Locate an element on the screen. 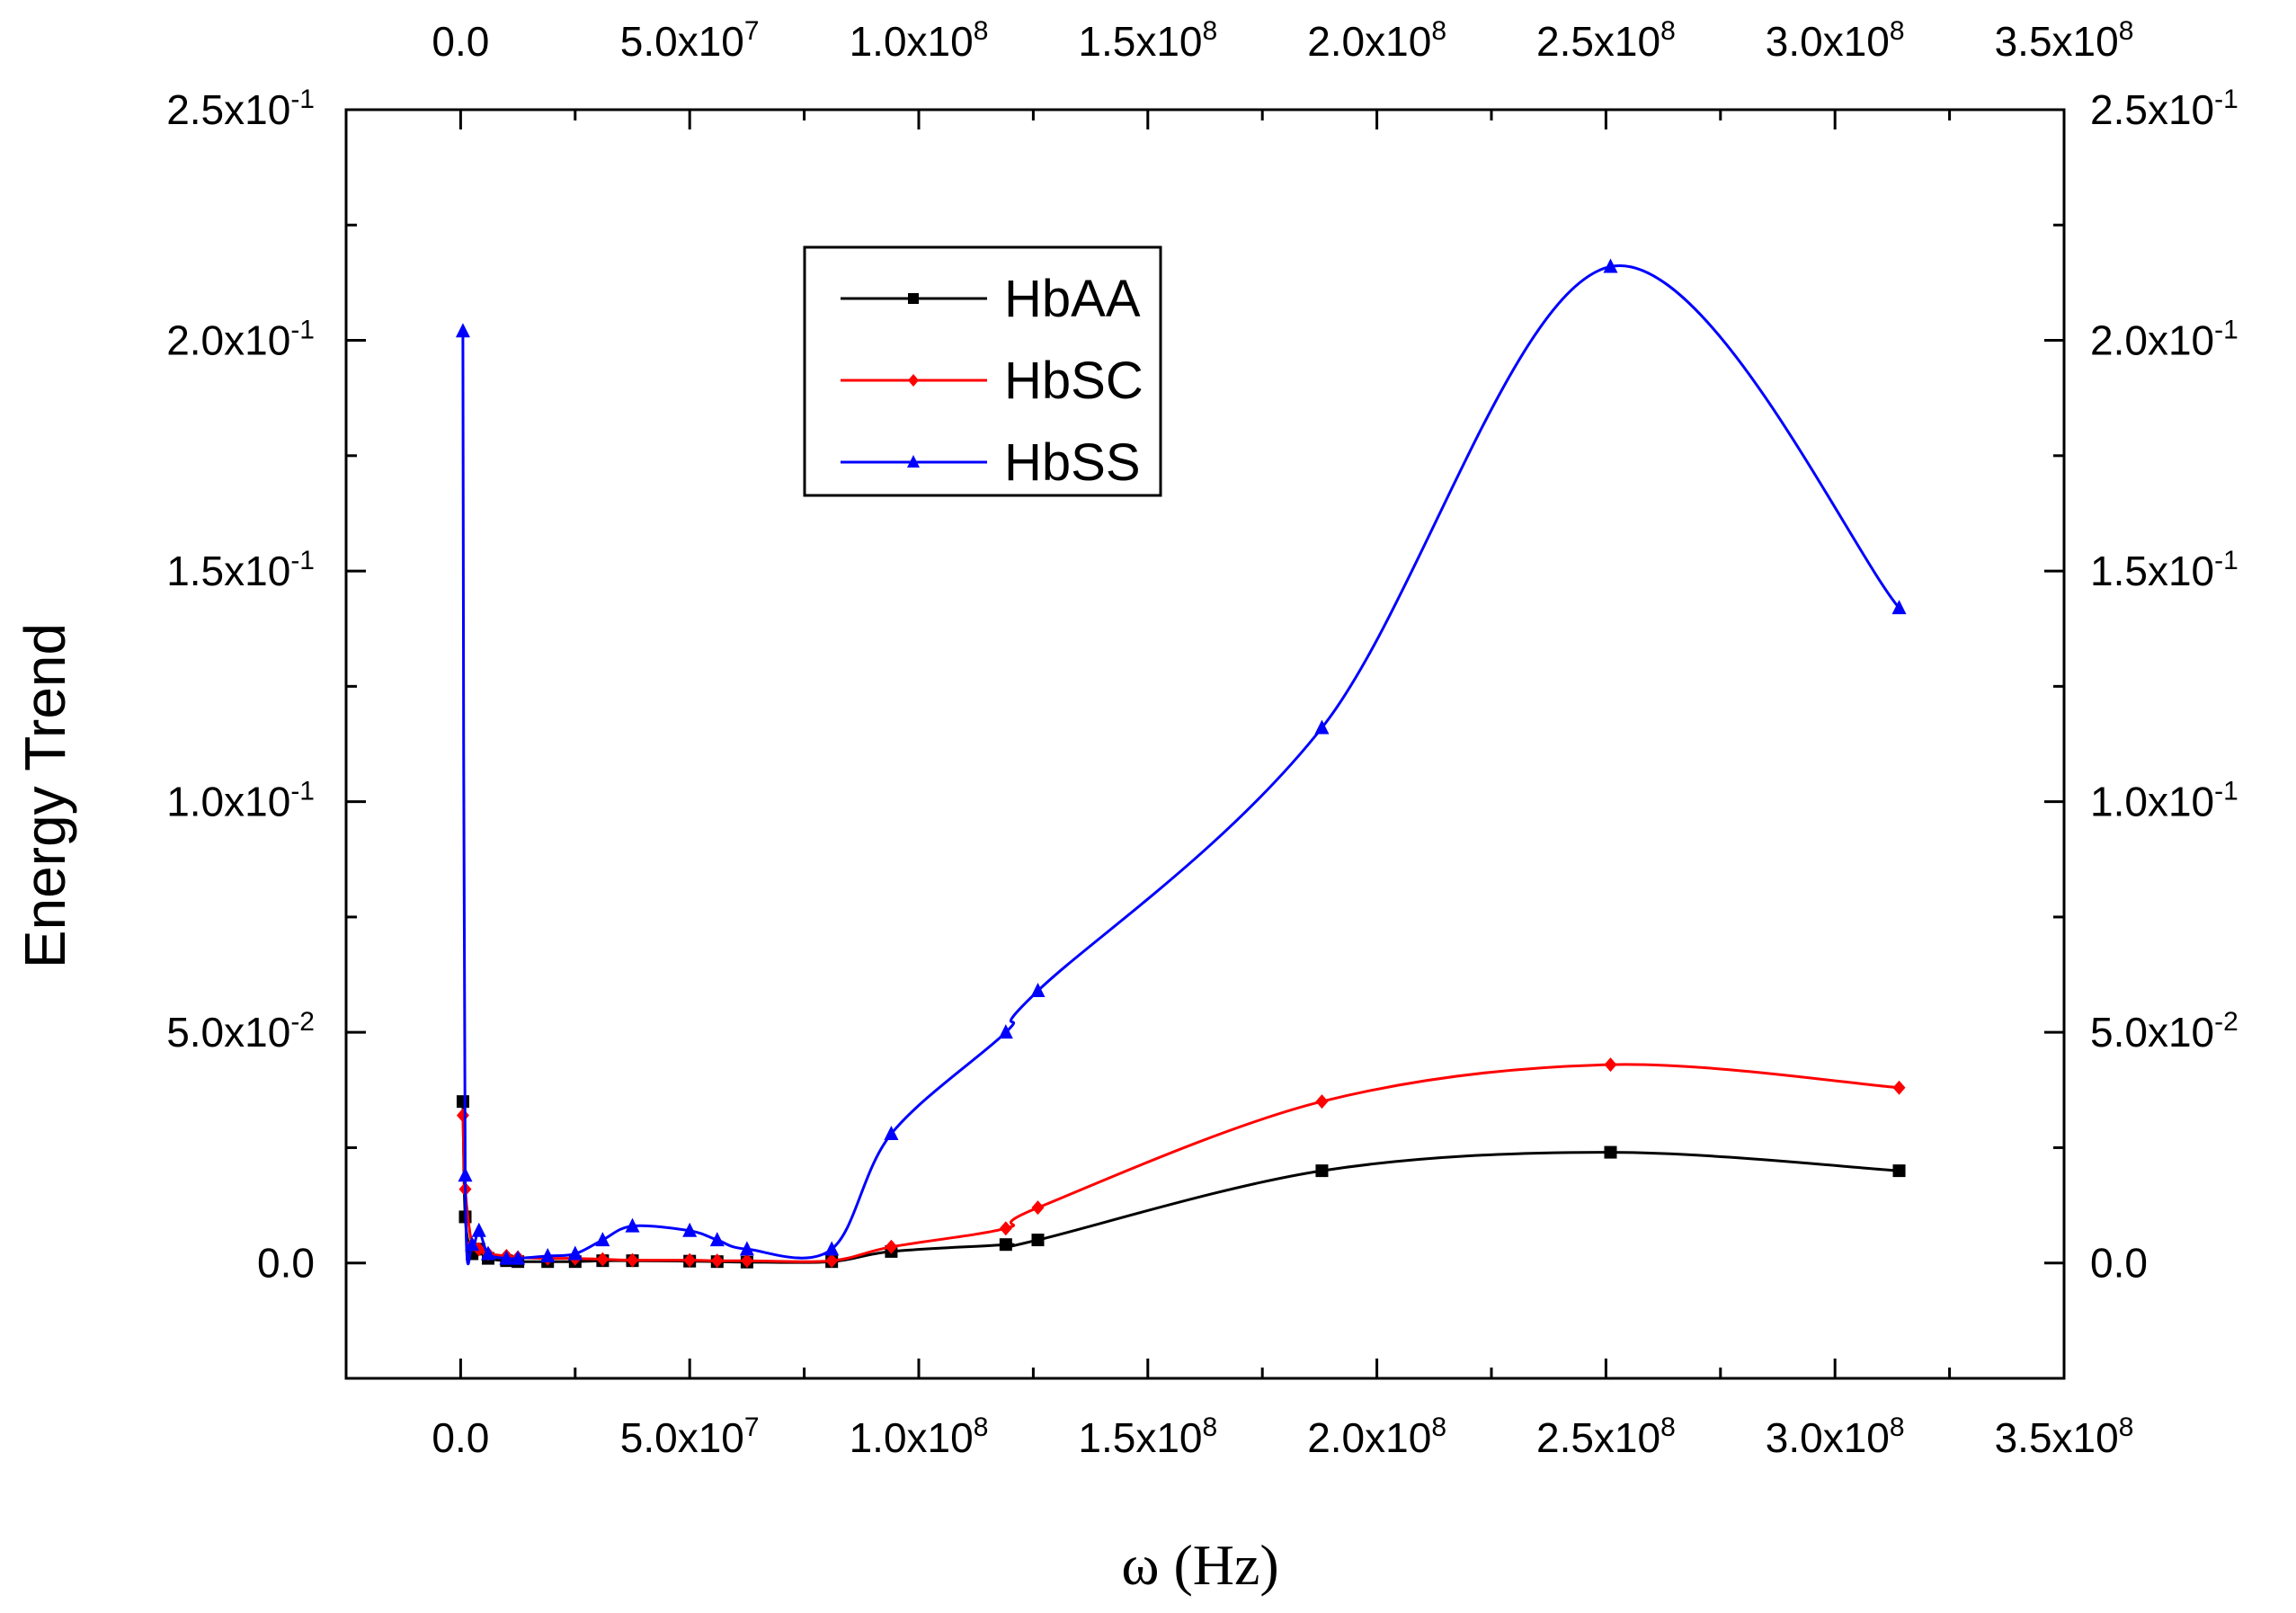 Image resolution: width=2296 pixels, height=1613 pixels. x-tick-label-top: 5.0x107 is located at coordinates (690, 40).